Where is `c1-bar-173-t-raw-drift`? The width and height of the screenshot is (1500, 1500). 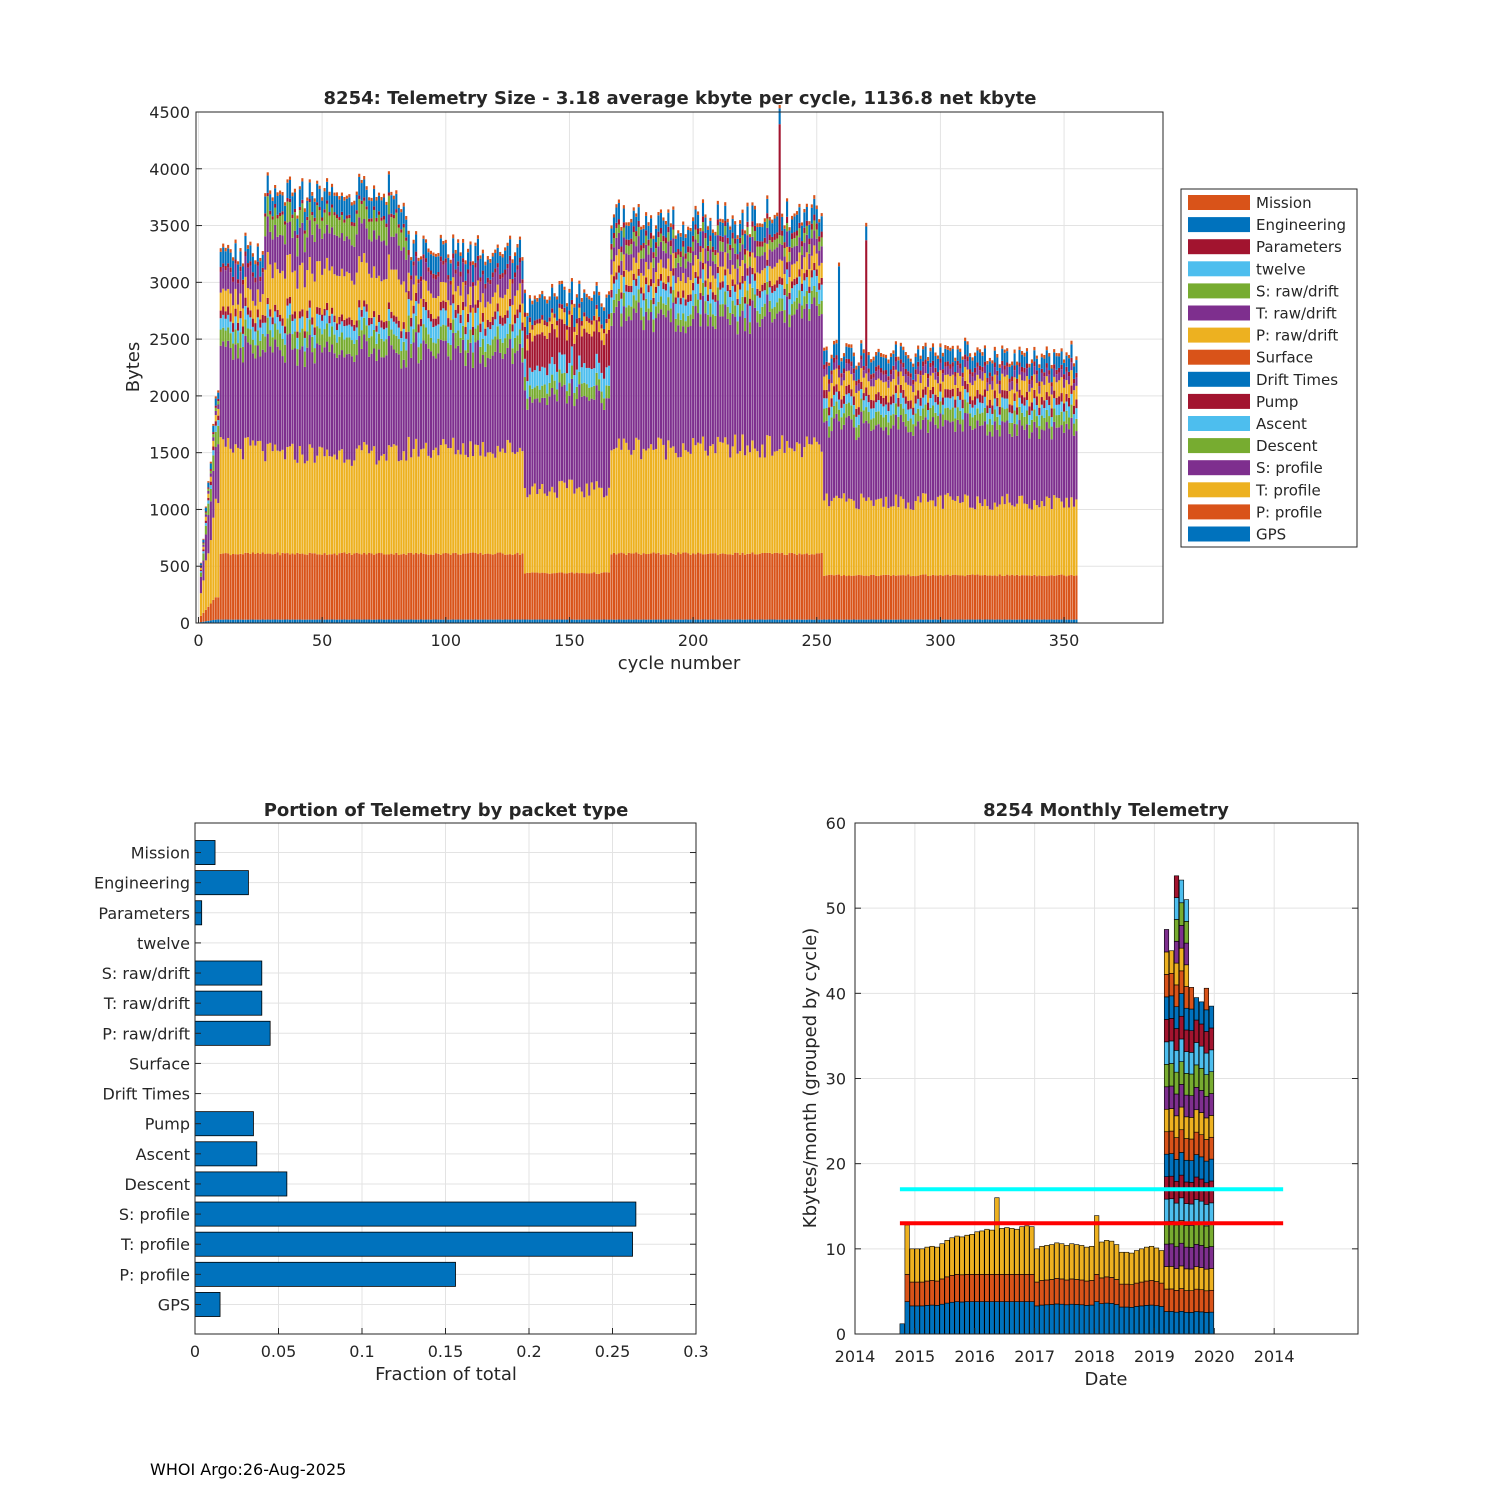 c1-bar-173-t-raw-drift is located at coordinates (626, 262).